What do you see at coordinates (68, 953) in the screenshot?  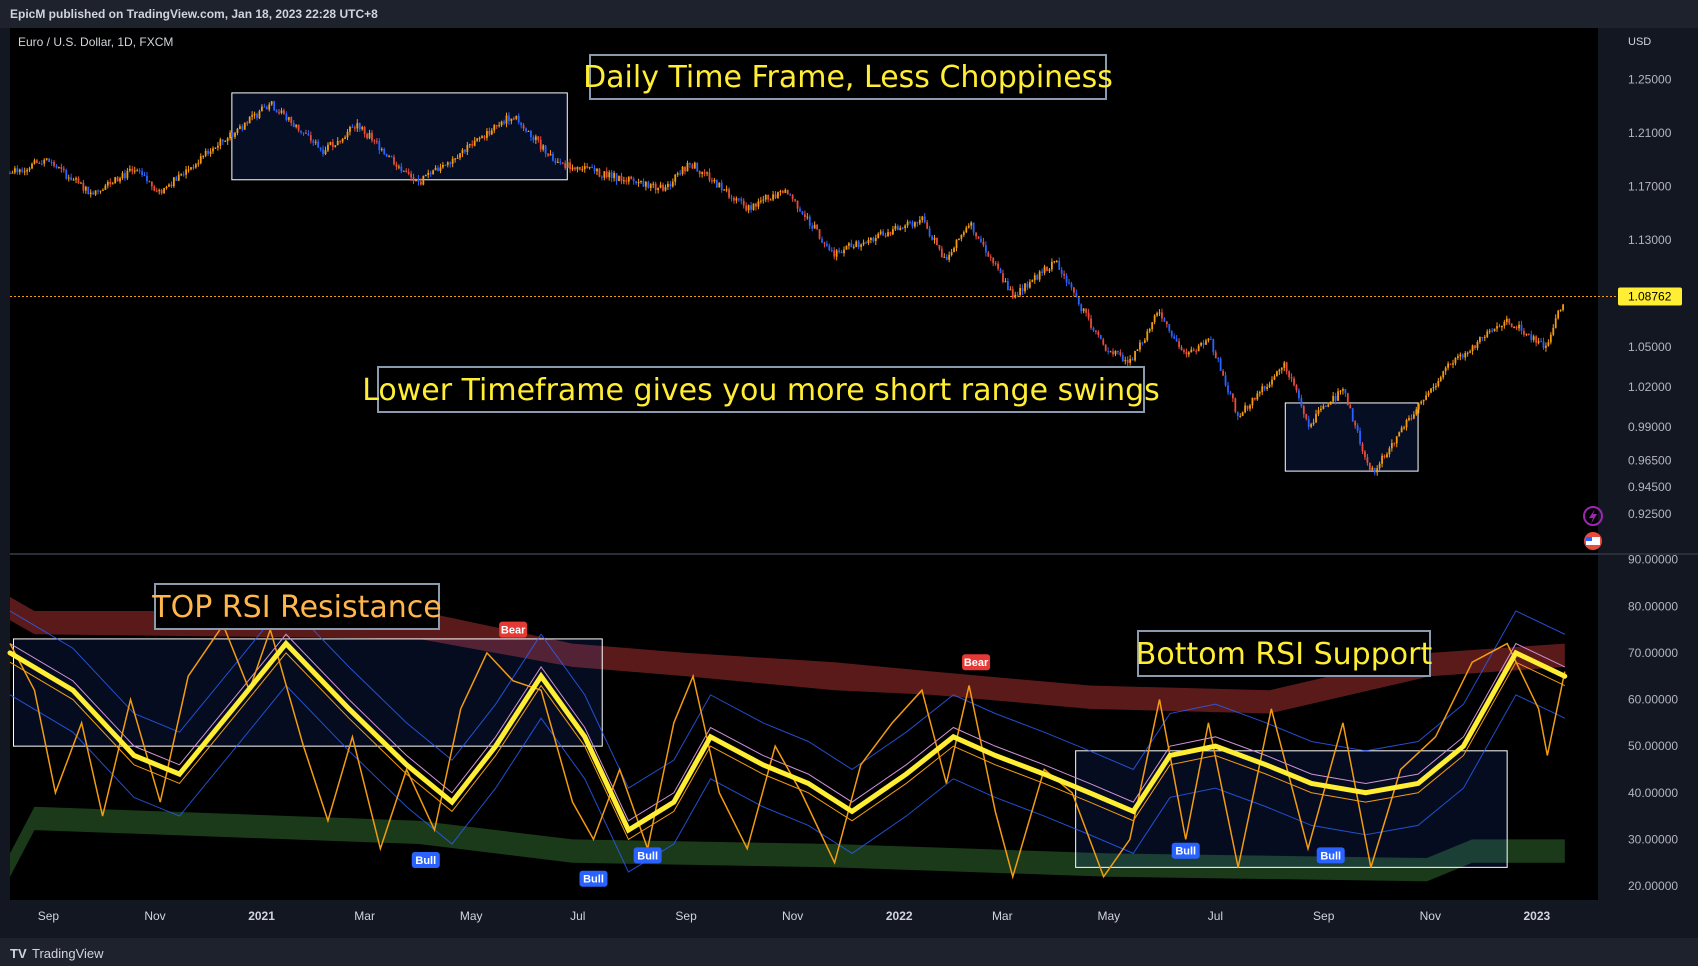 I see `tradingview-brand: TradingView` at bounding box center [68, 953].